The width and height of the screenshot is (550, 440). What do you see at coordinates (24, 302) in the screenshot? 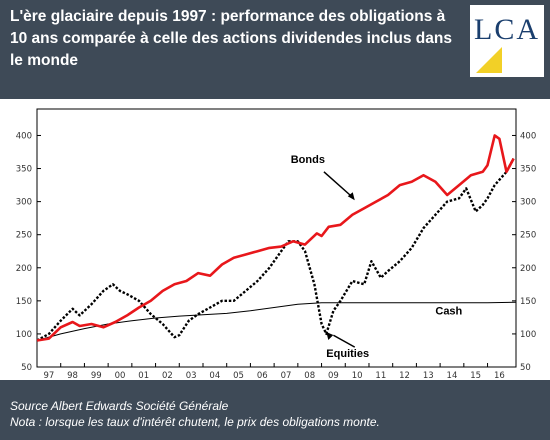
I see `y-tick-label-left: 150` at bounding box center [24, 302].